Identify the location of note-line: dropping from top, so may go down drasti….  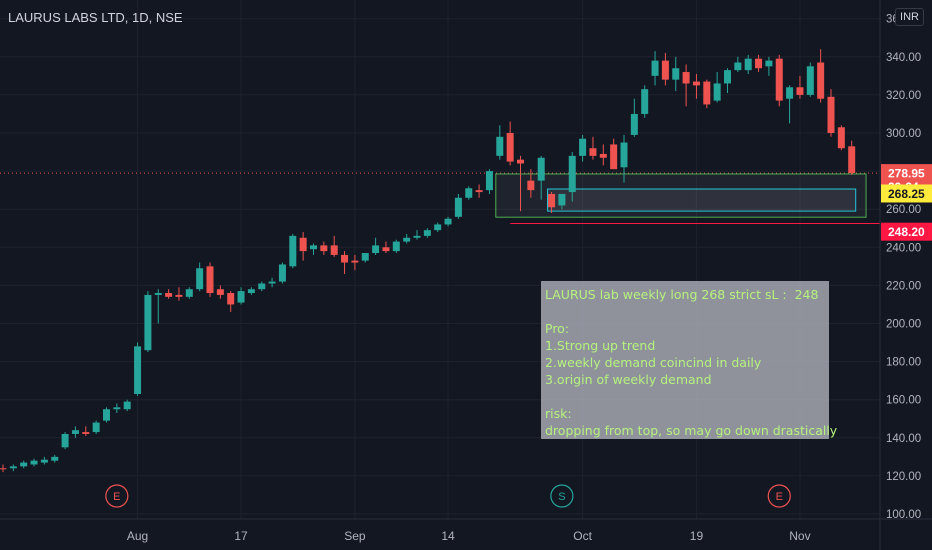
(691, 430).